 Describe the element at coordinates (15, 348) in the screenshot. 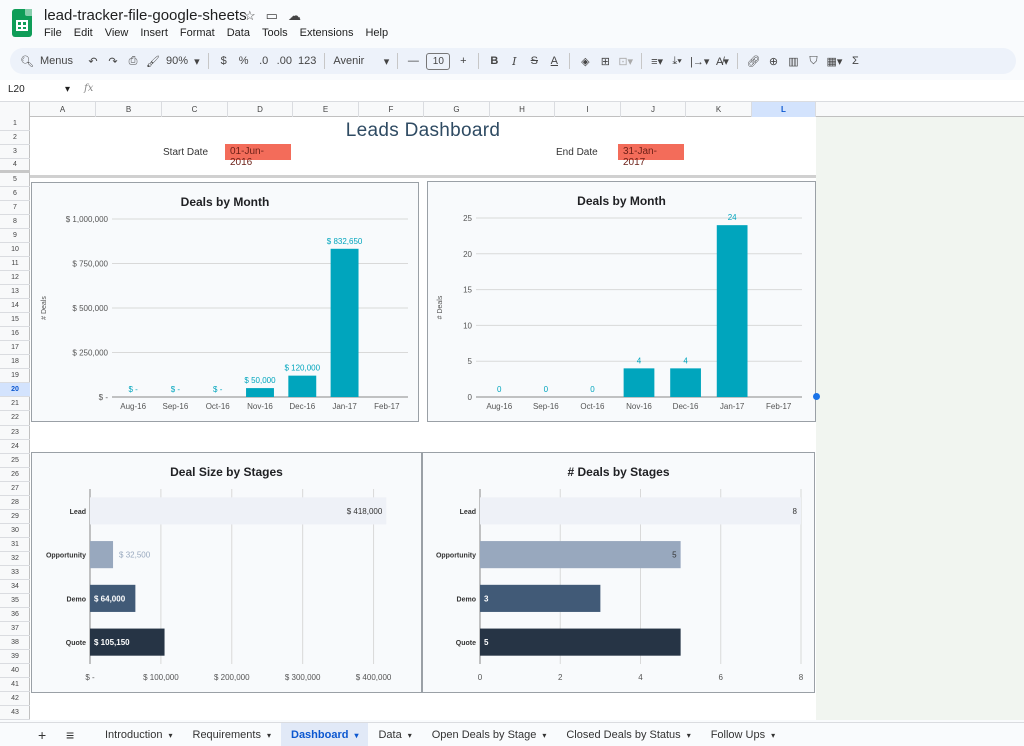

I see `row-header-17: 17` at that location.